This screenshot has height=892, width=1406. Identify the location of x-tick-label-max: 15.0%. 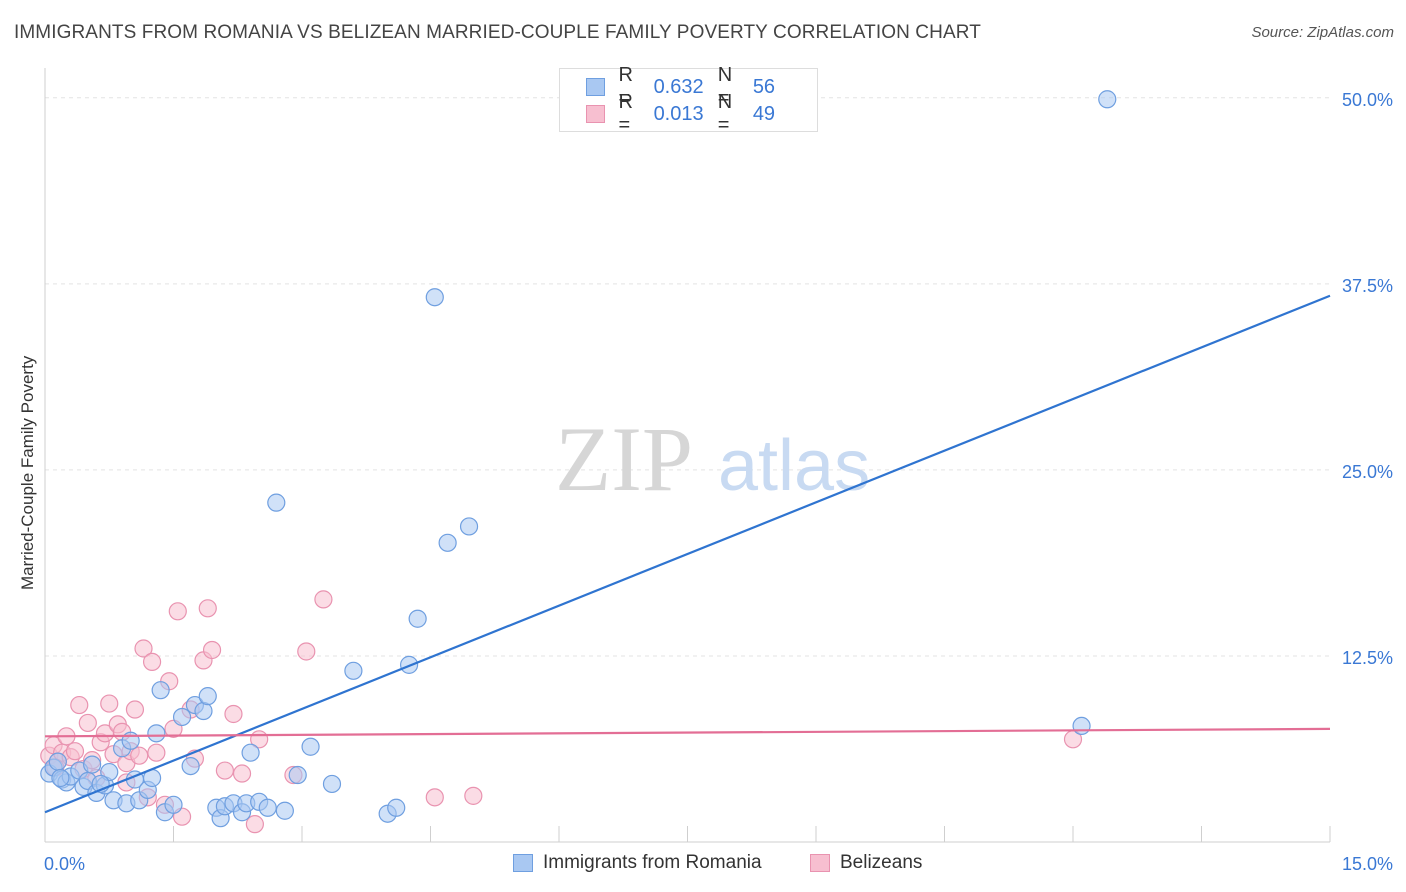
(1367, 864).